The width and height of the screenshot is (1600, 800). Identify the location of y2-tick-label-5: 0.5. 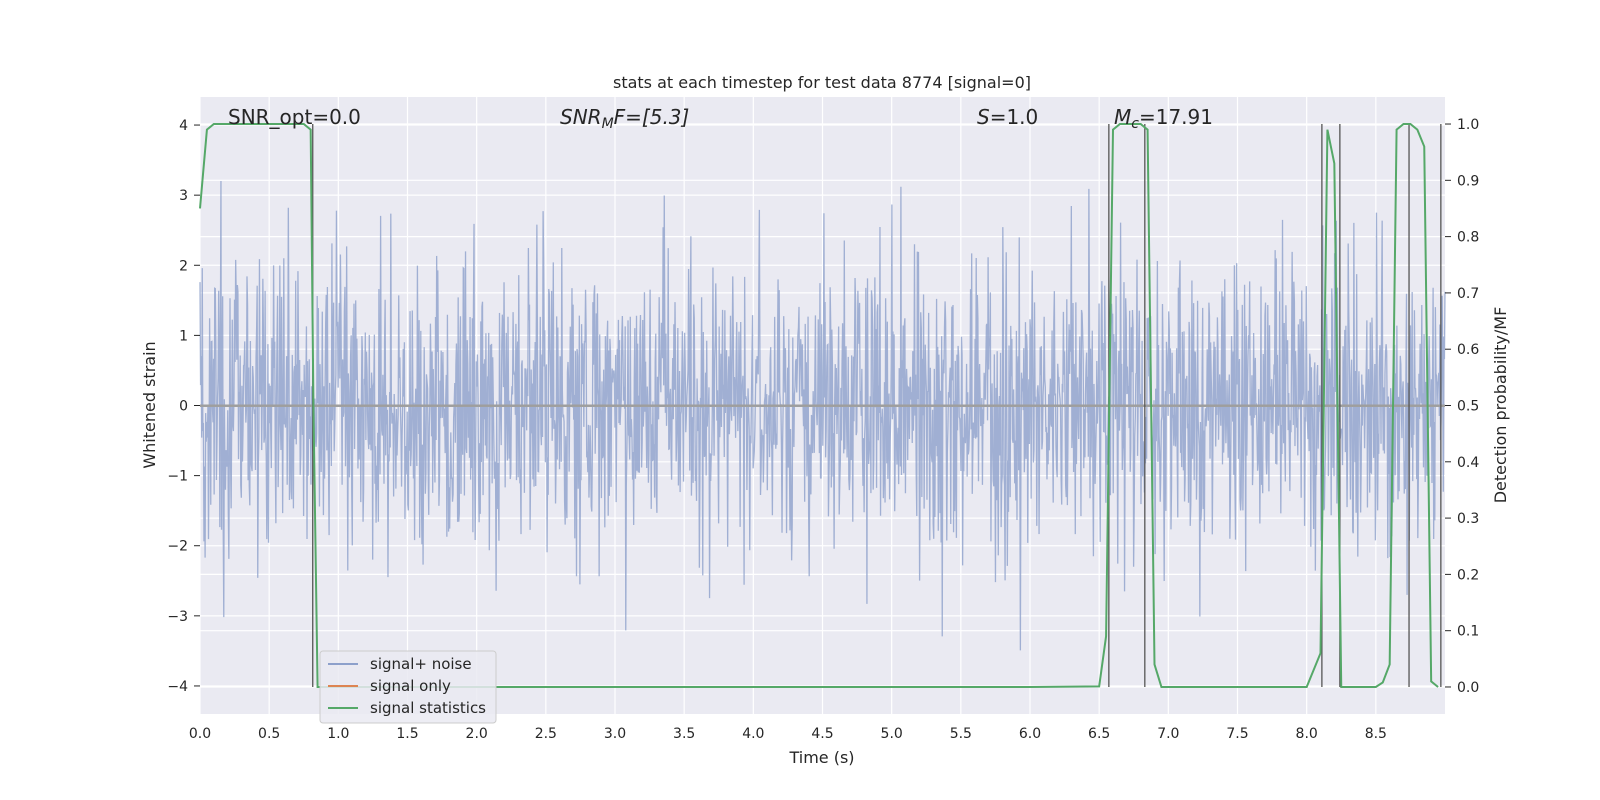
(1468, 407).